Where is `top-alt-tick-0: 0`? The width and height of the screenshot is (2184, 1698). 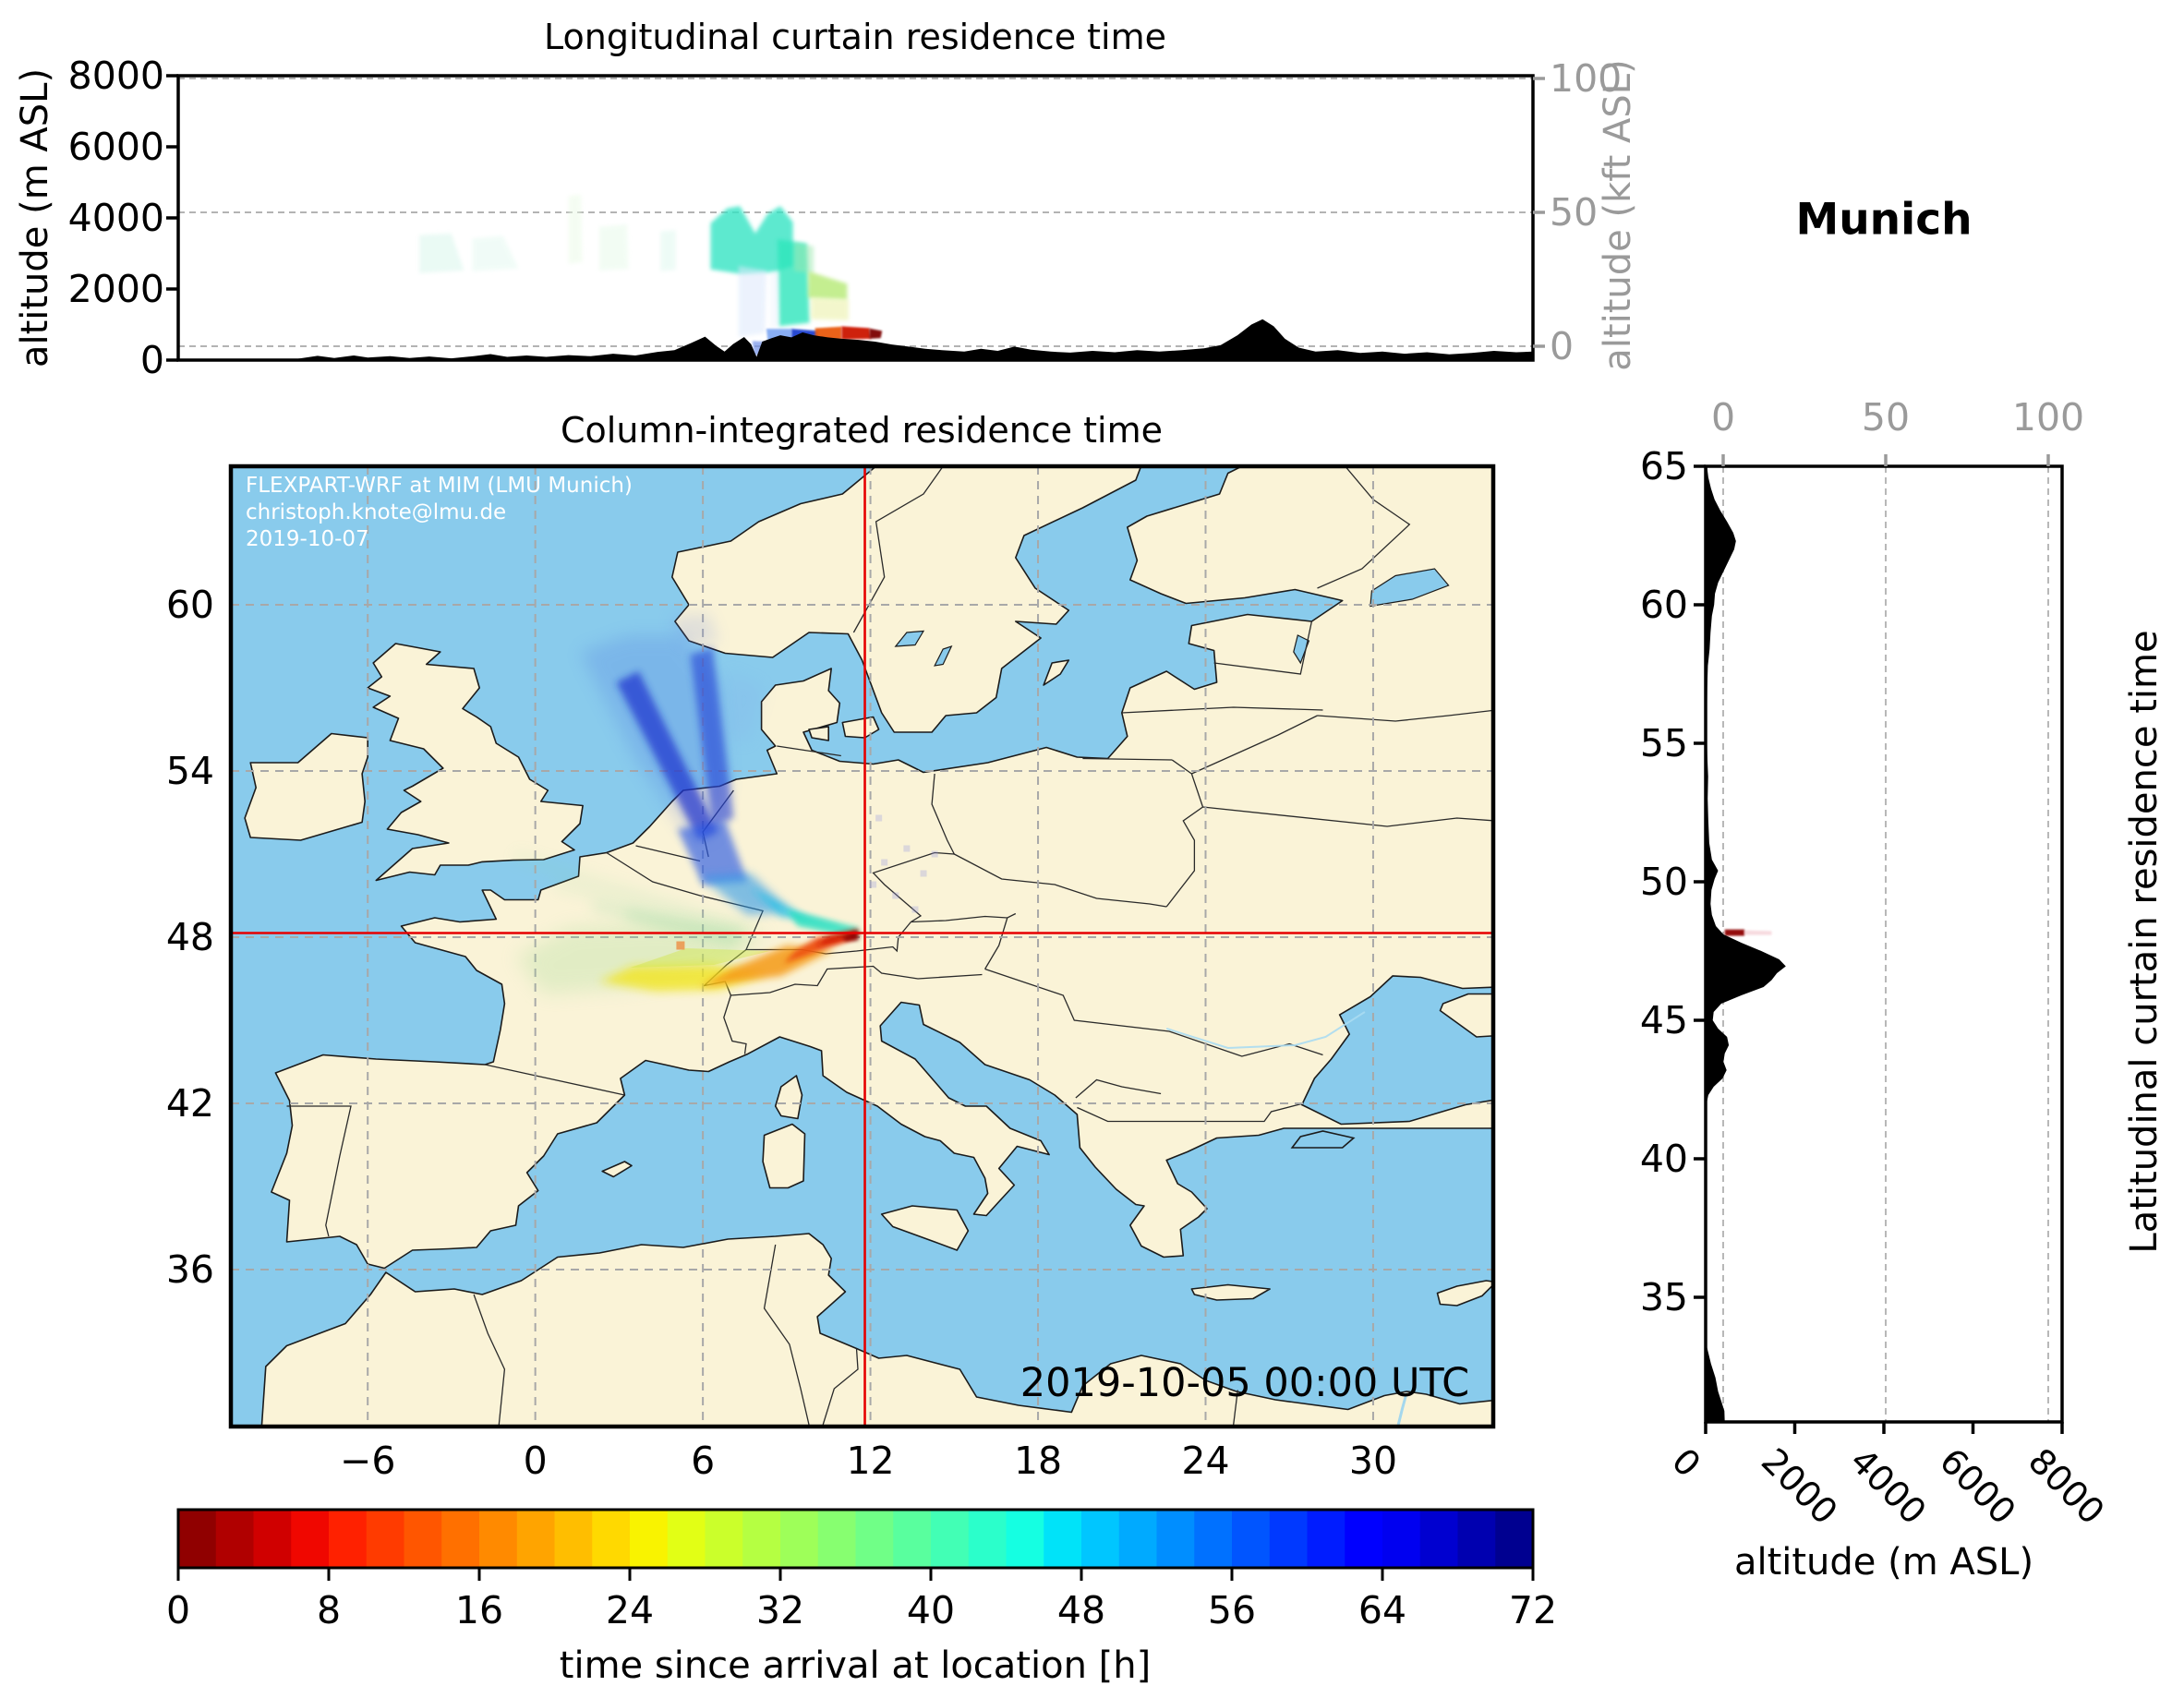
top-alt-tick-0: 0 is located at coordinates (151, 360).